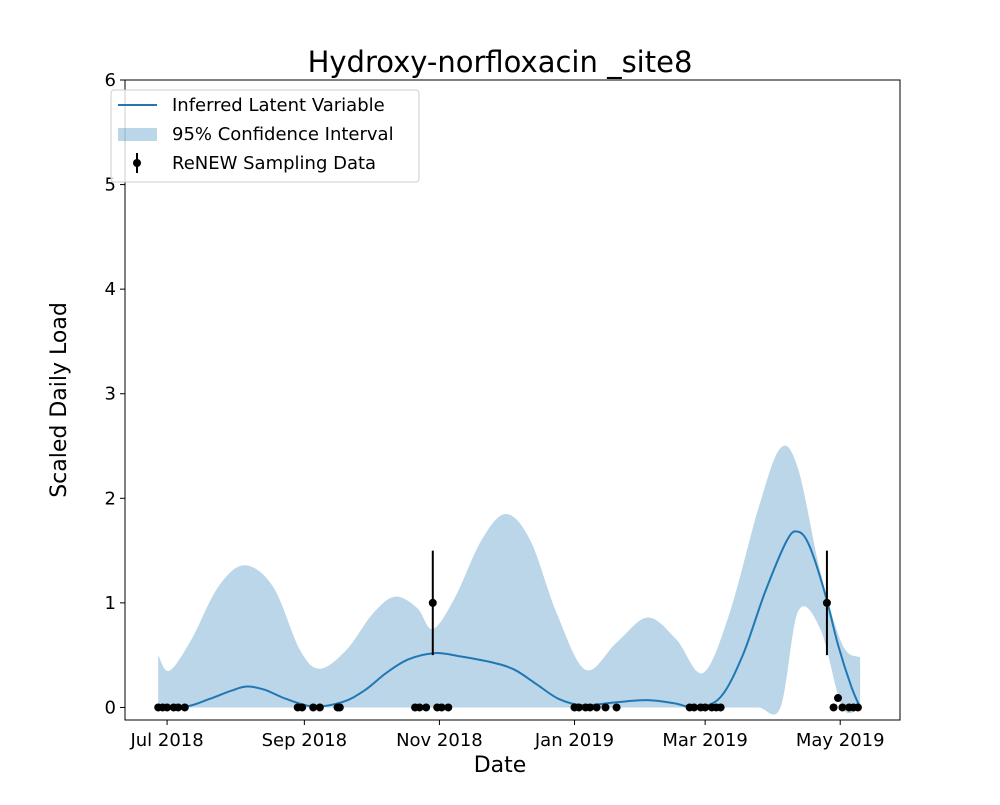 The height and width of the screenshot is (805, 1000). I want to click on y-axis: 0 1 2 3 4 5 6, so click(115, 394).